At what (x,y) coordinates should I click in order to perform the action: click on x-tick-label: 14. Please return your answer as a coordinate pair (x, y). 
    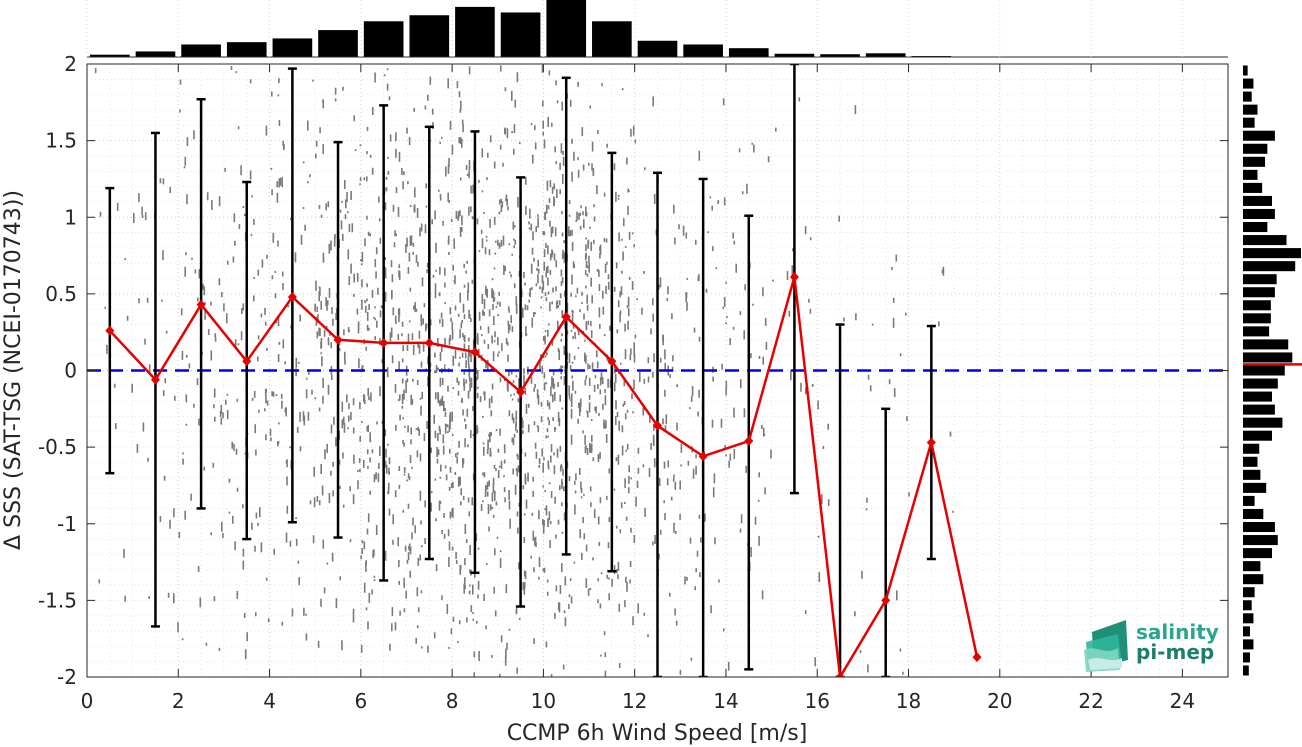
    Looking at the image, I should click on (725, 701).